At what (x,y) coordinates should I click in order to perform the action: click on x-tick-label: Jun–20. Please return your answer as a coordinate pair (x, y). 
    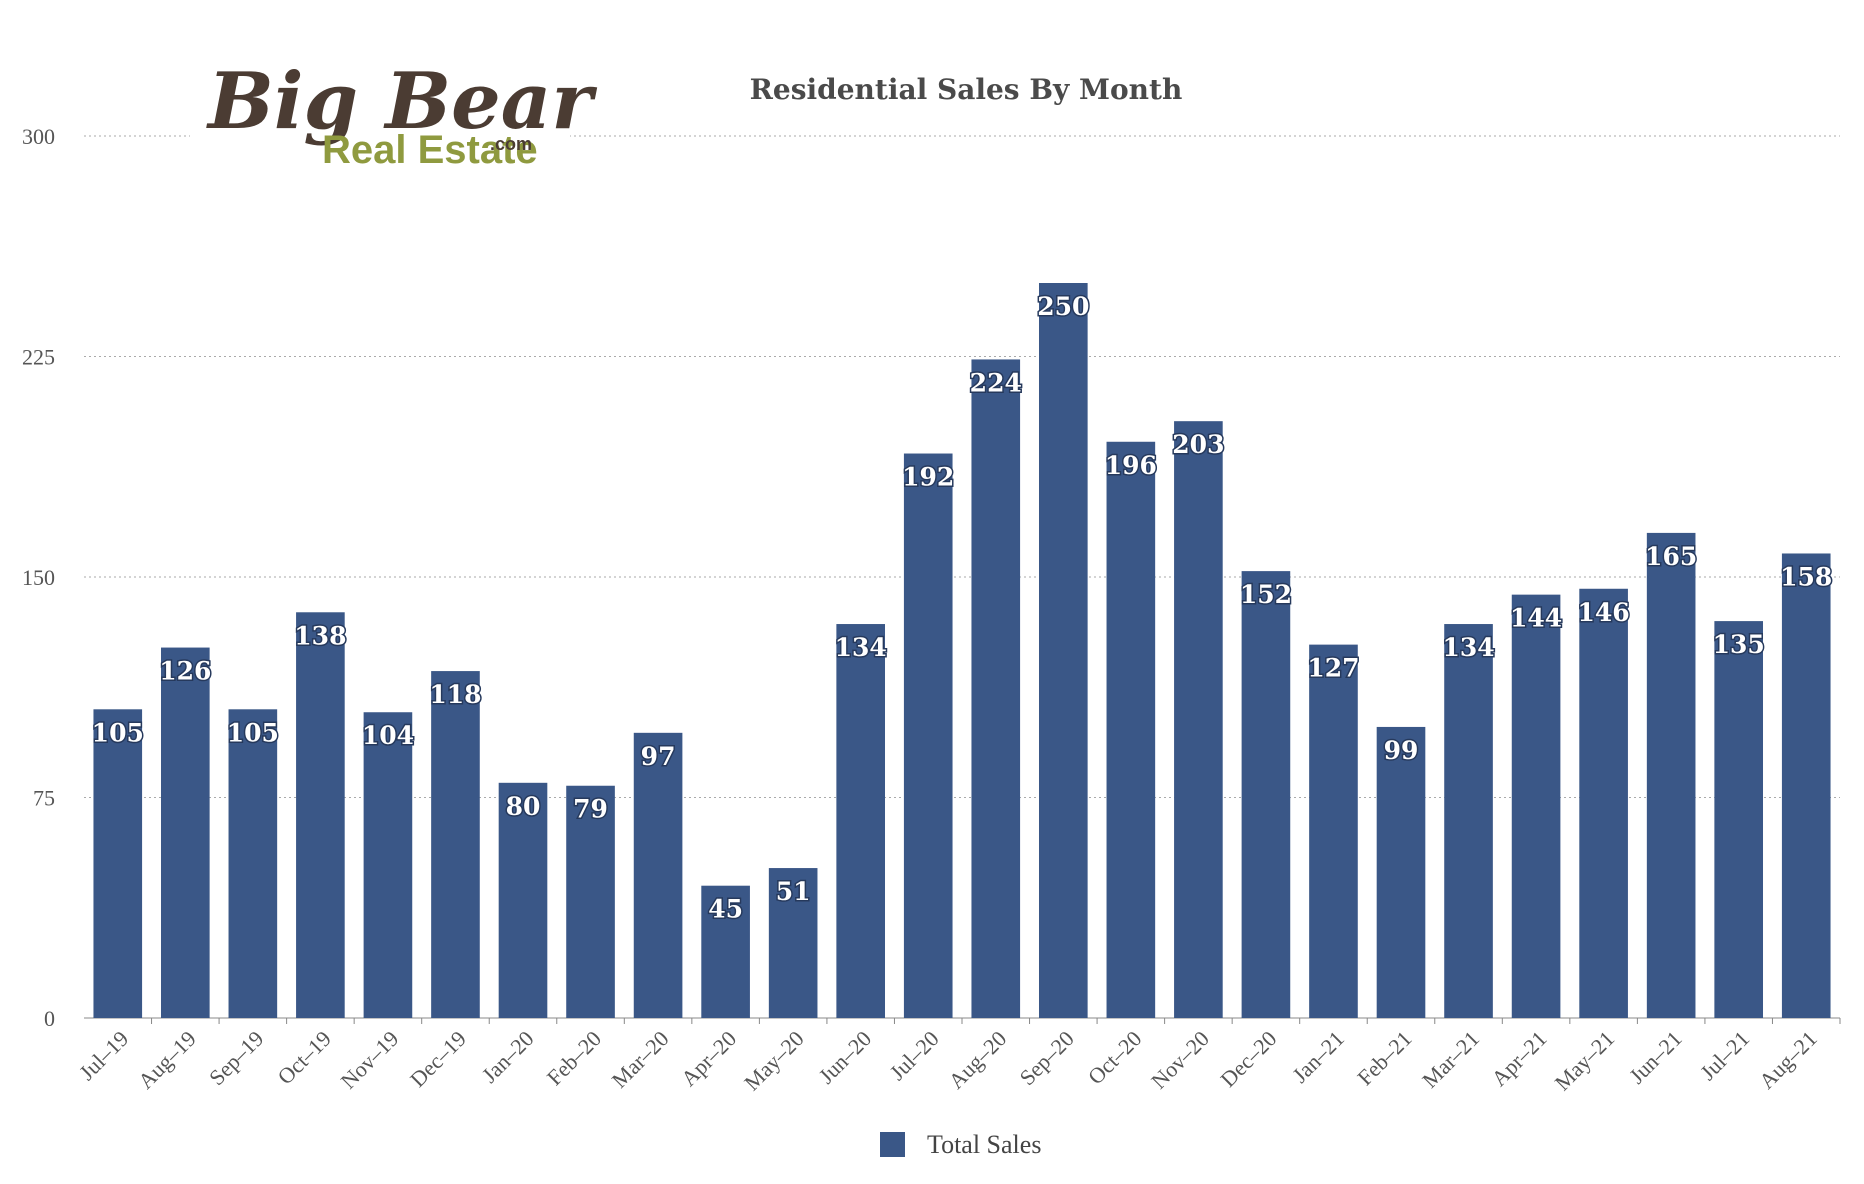
    Looking at the image, I should click on (845, 1057).